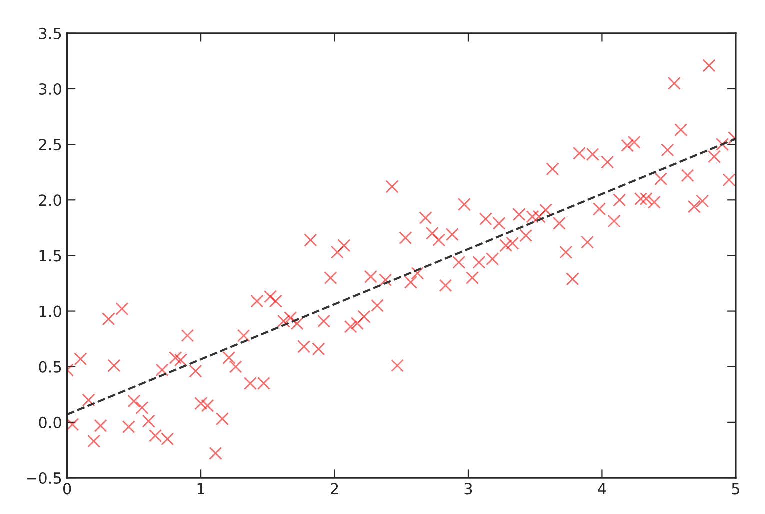 The image size is (765, 514). What do you see at coordinates (468, 489) in the screenshot?
I see `x-tick-label: 3` at bounding box center [468, 489].